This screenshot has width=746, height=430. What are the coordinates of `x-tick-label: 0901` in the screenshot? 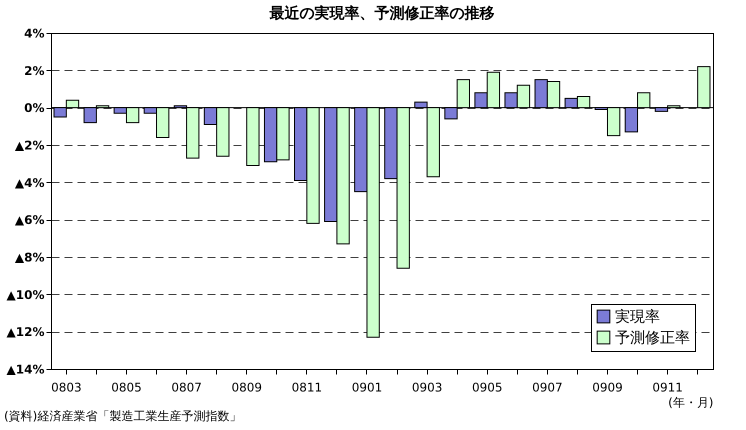 It's located at (367, 387).